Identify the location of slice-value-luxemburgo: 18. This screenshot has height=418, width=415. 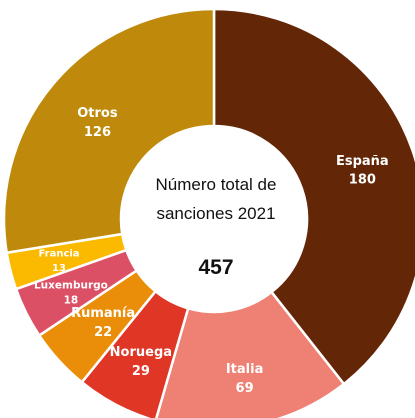
(71, 301).